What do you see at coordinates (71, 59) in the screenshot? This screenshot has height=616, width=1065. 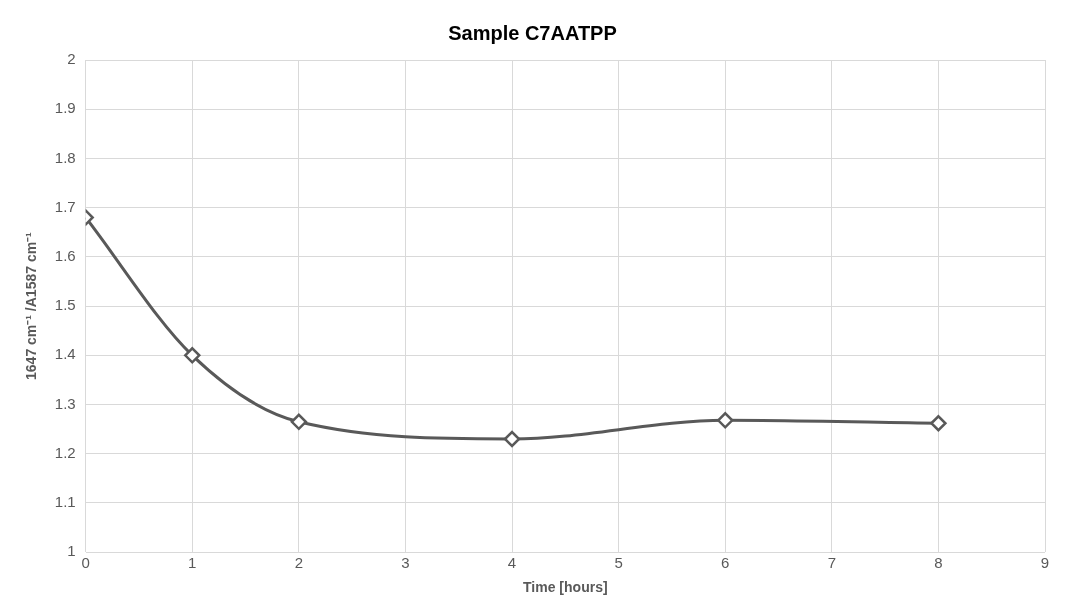 I see `y-tick-label: 2` at bounding box center [71, 59].